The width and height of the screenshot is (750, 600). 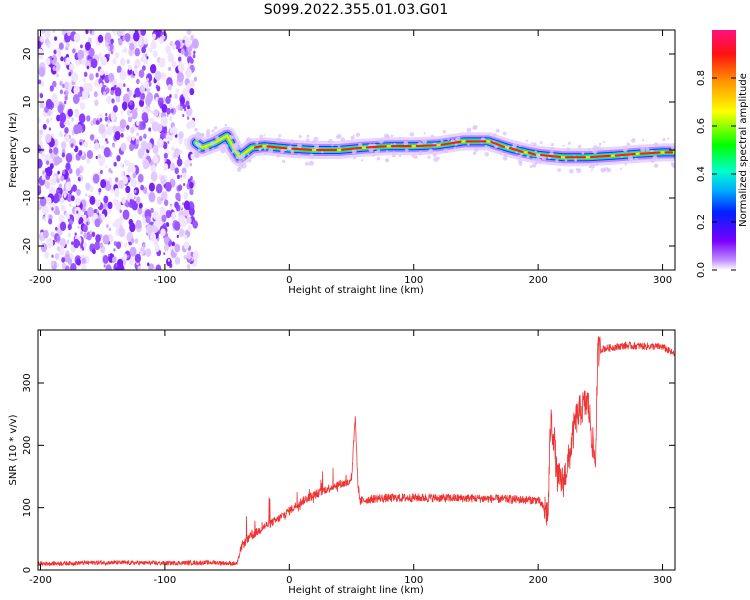 I want to click on colorbar-label: Normalized spectral amplitude, so click(x=743, y=150).